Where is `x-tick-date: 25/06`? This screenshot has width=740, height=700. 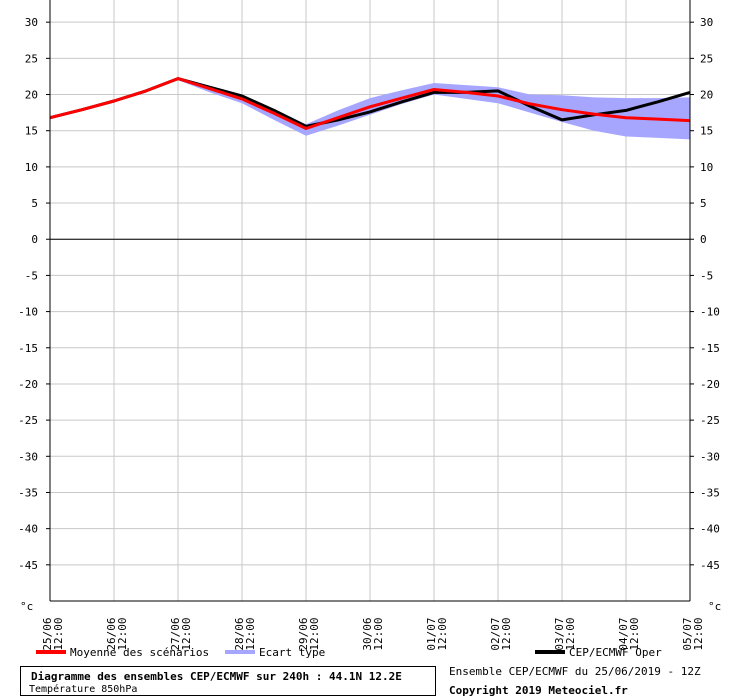 x-tick-date: 25/06 is located at coordinates (47, 633).